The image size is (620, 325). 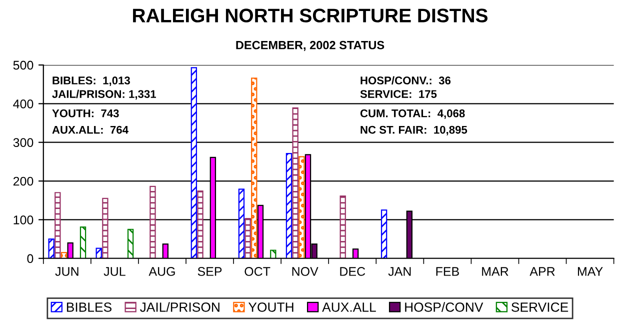 I want to click on chart-subtitle: DECEMBER, 2002 STATUS, so click(x=310, y=46).